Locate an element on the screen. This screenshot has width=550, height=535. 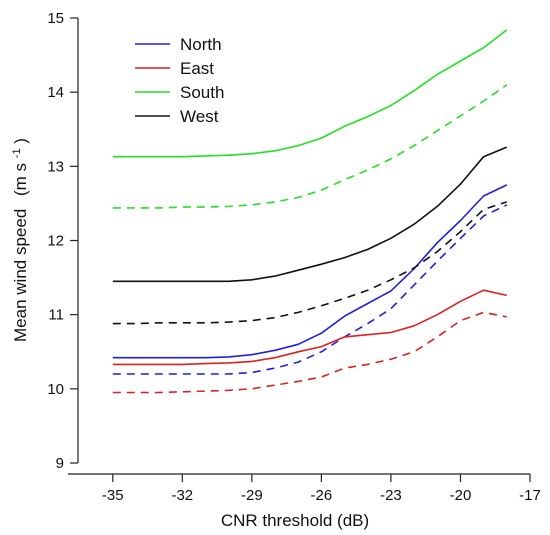
x-tick-label: -35 is located at coordinates (113, 495).